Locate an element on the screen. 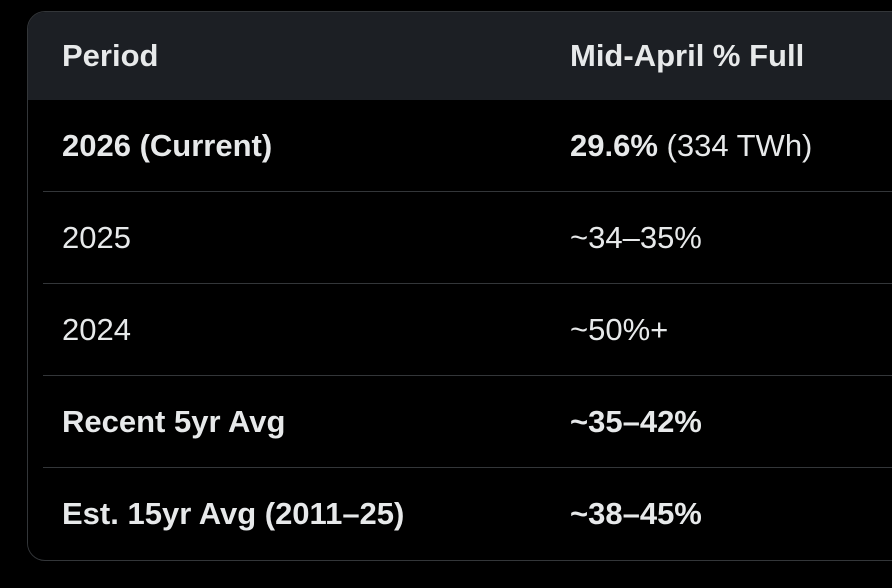 The width and height of the screenshot is (892, 588). value-cell: ~38–45% is located at coordinates (731, 513).